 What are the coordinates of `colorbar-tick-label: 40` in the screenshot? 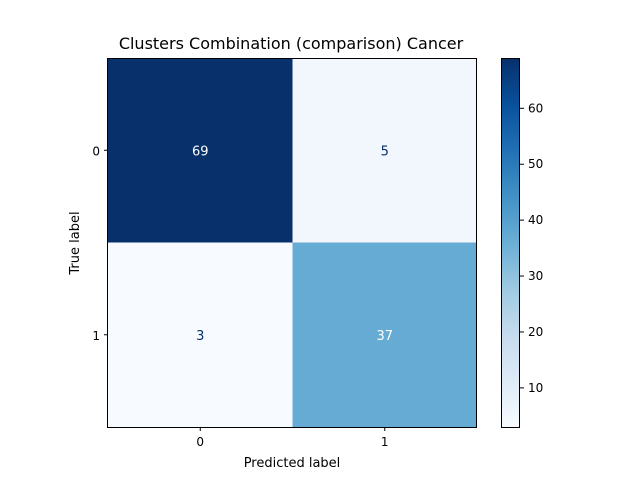 It's located at (535, 220).